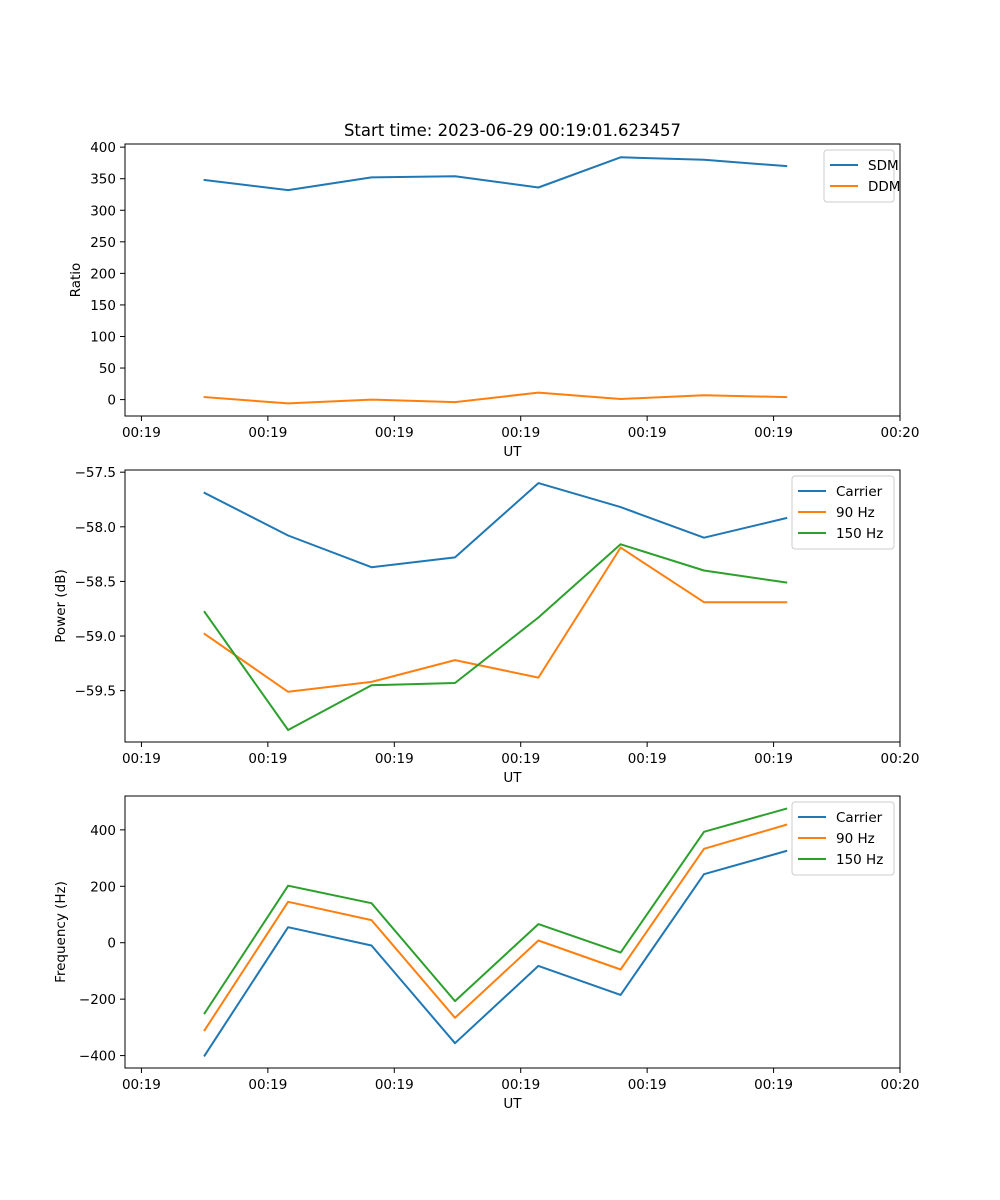 The image size is (1000, 1200). I want to click on y-tick-label: −58.0, so click(95, 528).